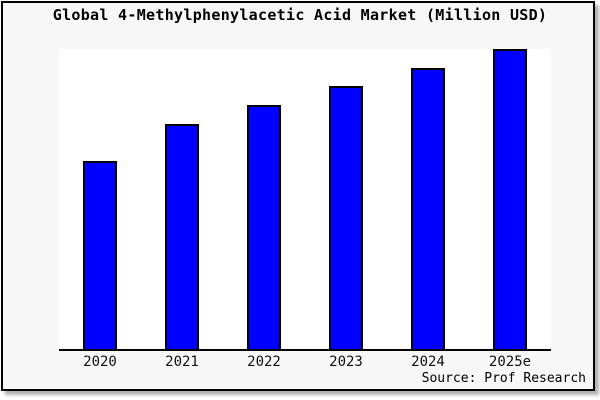 The image size is (600, 400). Describe the element at coordinates (503, 378) in the screenshot. I see `source-credit: Source: Prof Research` at that location.